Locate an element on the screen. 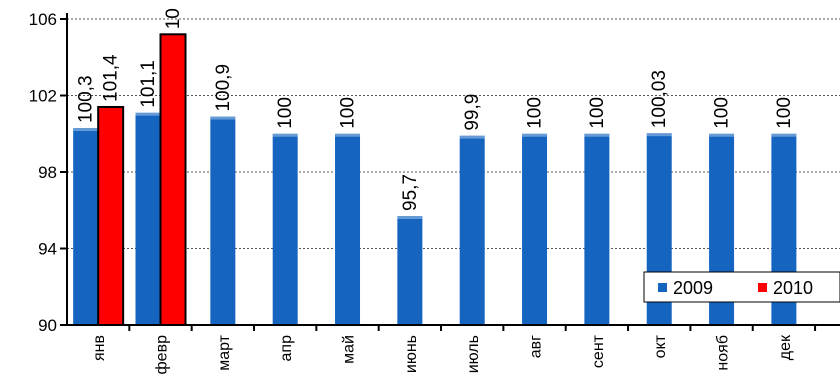  data-label-2010: 10 is located at coordinates (173, 18).